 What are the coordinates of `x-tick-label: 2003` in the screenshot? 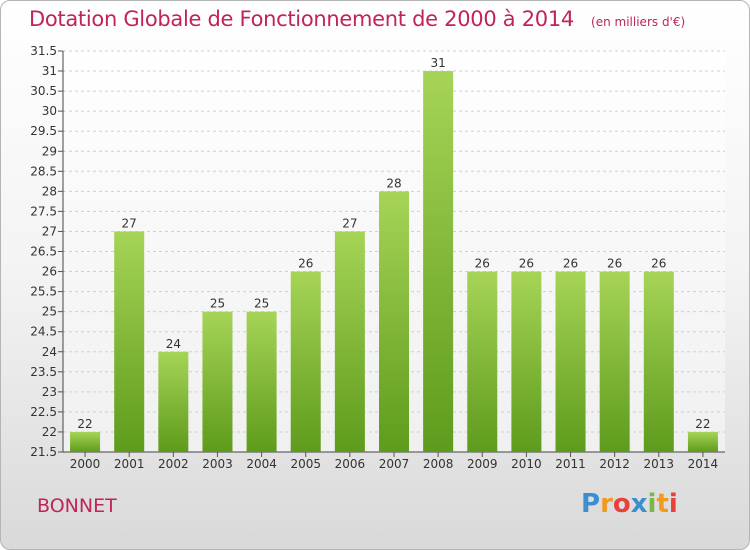 It's located at (217, 464).